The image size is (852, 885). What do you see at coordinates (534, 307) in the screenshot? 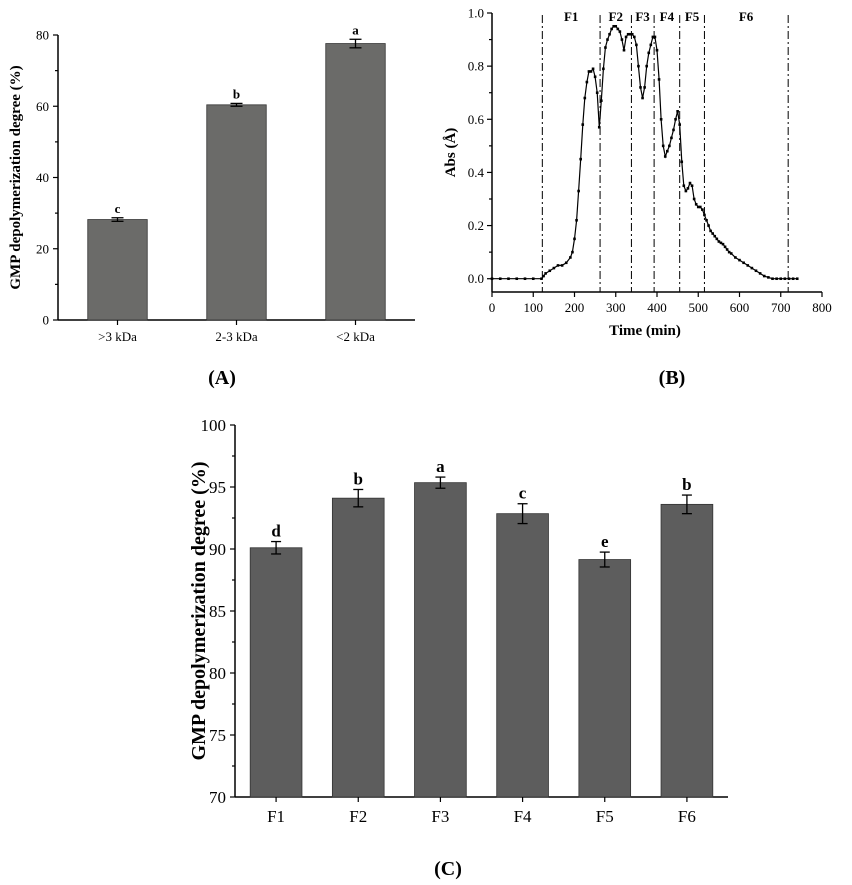
I see `x-tick-label: 100` at bounding box center [534, 307].